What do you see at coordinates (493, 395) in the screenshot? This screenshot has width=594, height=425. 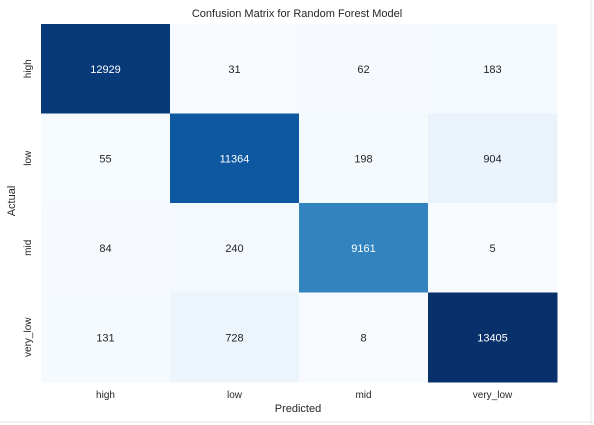 I see `x-tick-label: very_low` at bounding box center [493, 395].